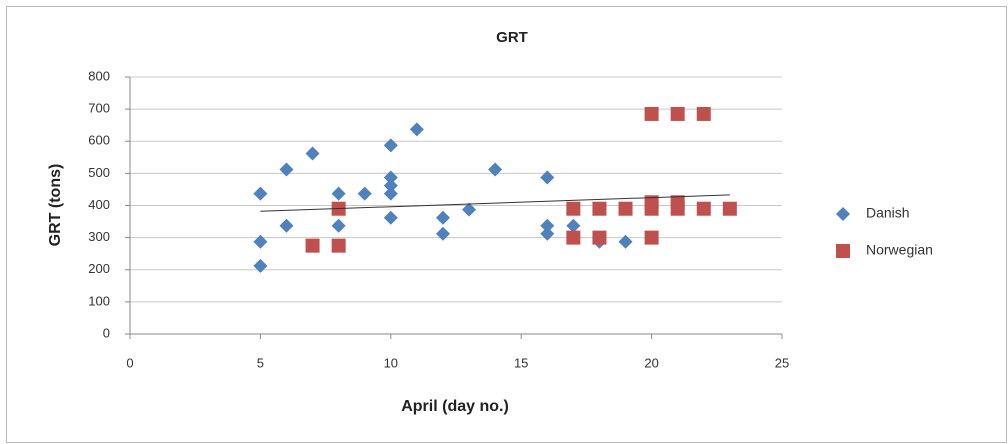  What do you see at coordinates (55, 205) in the screenshot?
I see `y-axis-title: GRT (tons)` at bounding box center [55, 205].